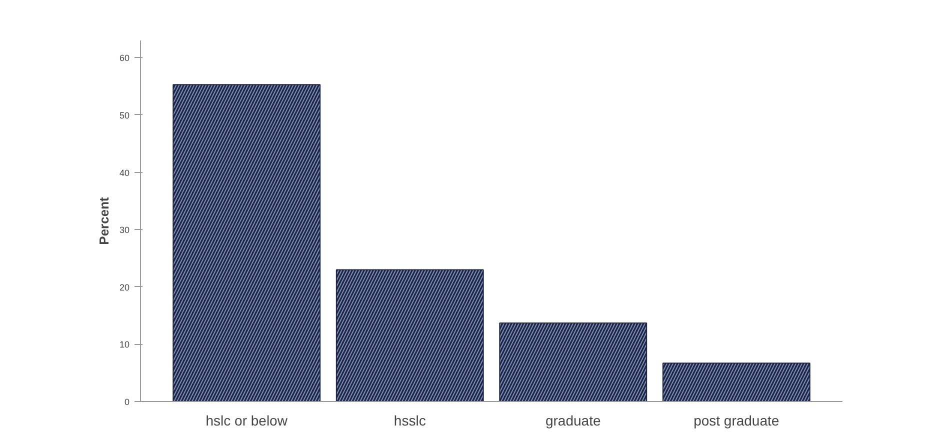 The height and width of the screenshot is (441, 942). Describe the element at coordinates (247, 420) in the screenshot. I see `x-tick-label: hslc or below` at that location.